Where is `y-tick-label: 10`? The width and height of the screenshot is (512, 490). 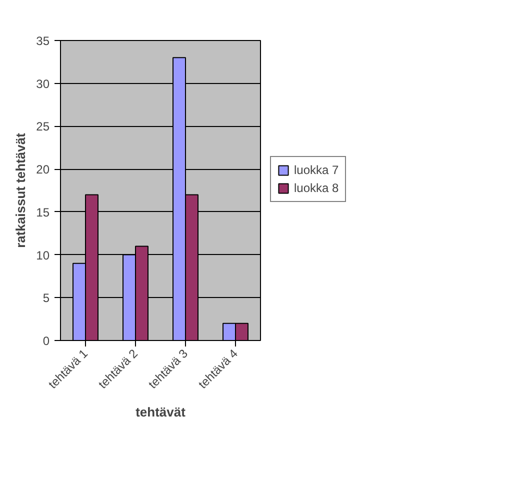 y-tick-label: 10 is located at coordinates (43, 255).